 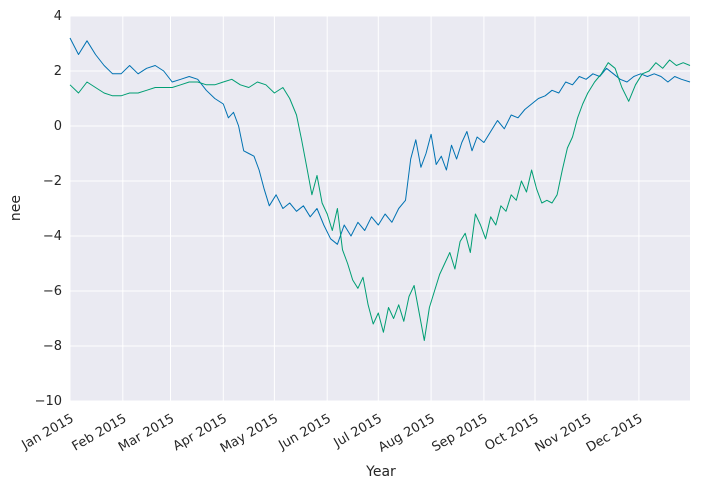 What do you see at coordinates (52, 291) in the screenshot?
I see `y-tick-label: −6` at bounding box center [52, 291].